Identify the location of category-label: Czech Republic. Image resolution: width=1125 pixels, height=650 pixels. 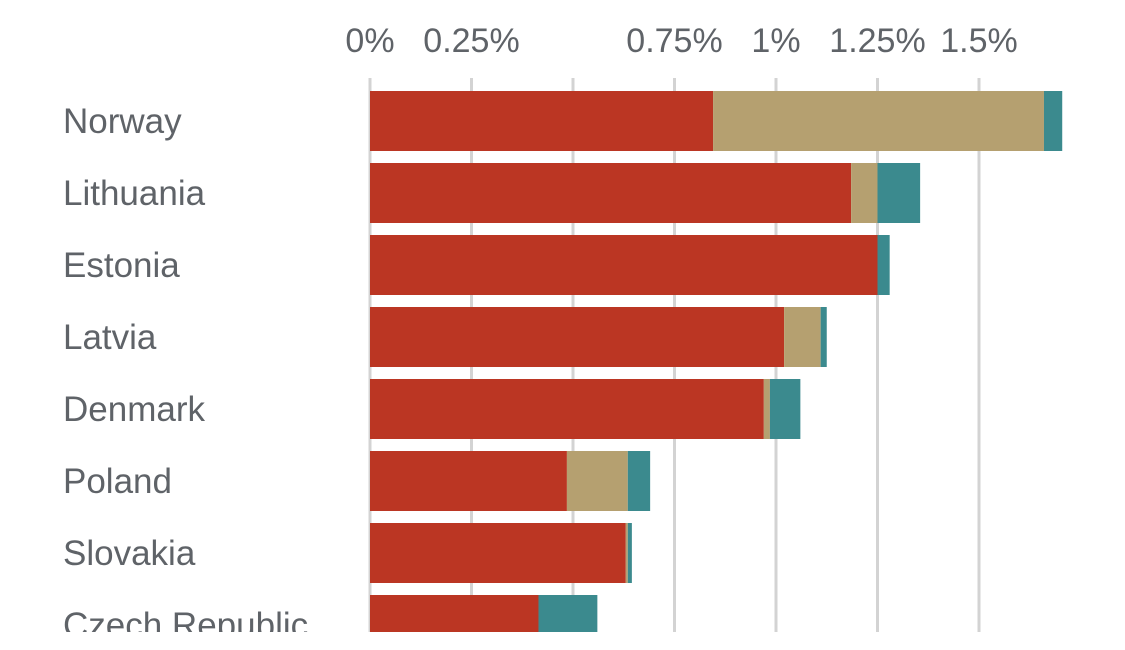
(185, 625).